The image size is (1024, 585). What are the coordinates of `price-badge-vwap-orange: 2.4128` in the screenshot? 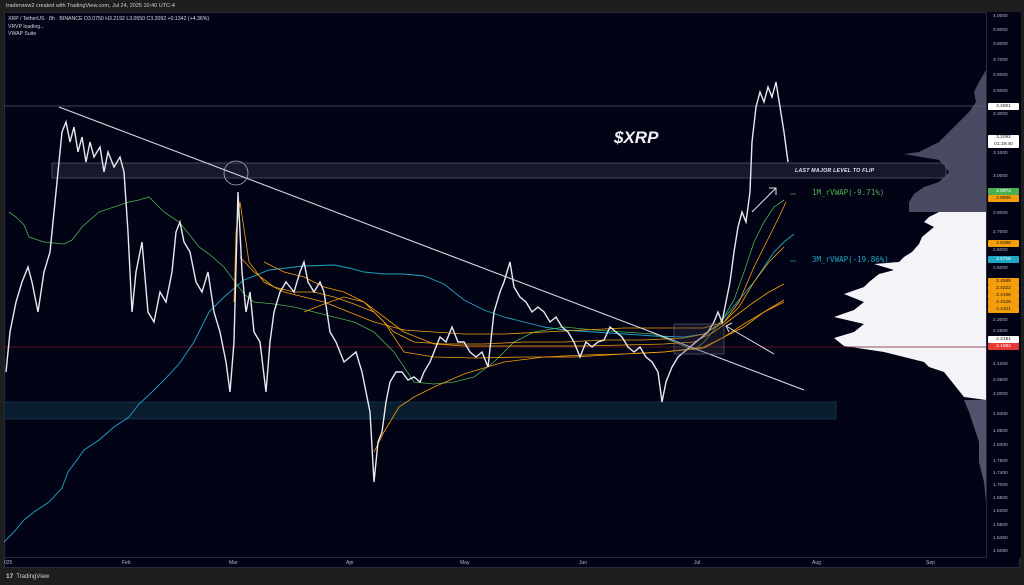 It's located at (1003, 302).